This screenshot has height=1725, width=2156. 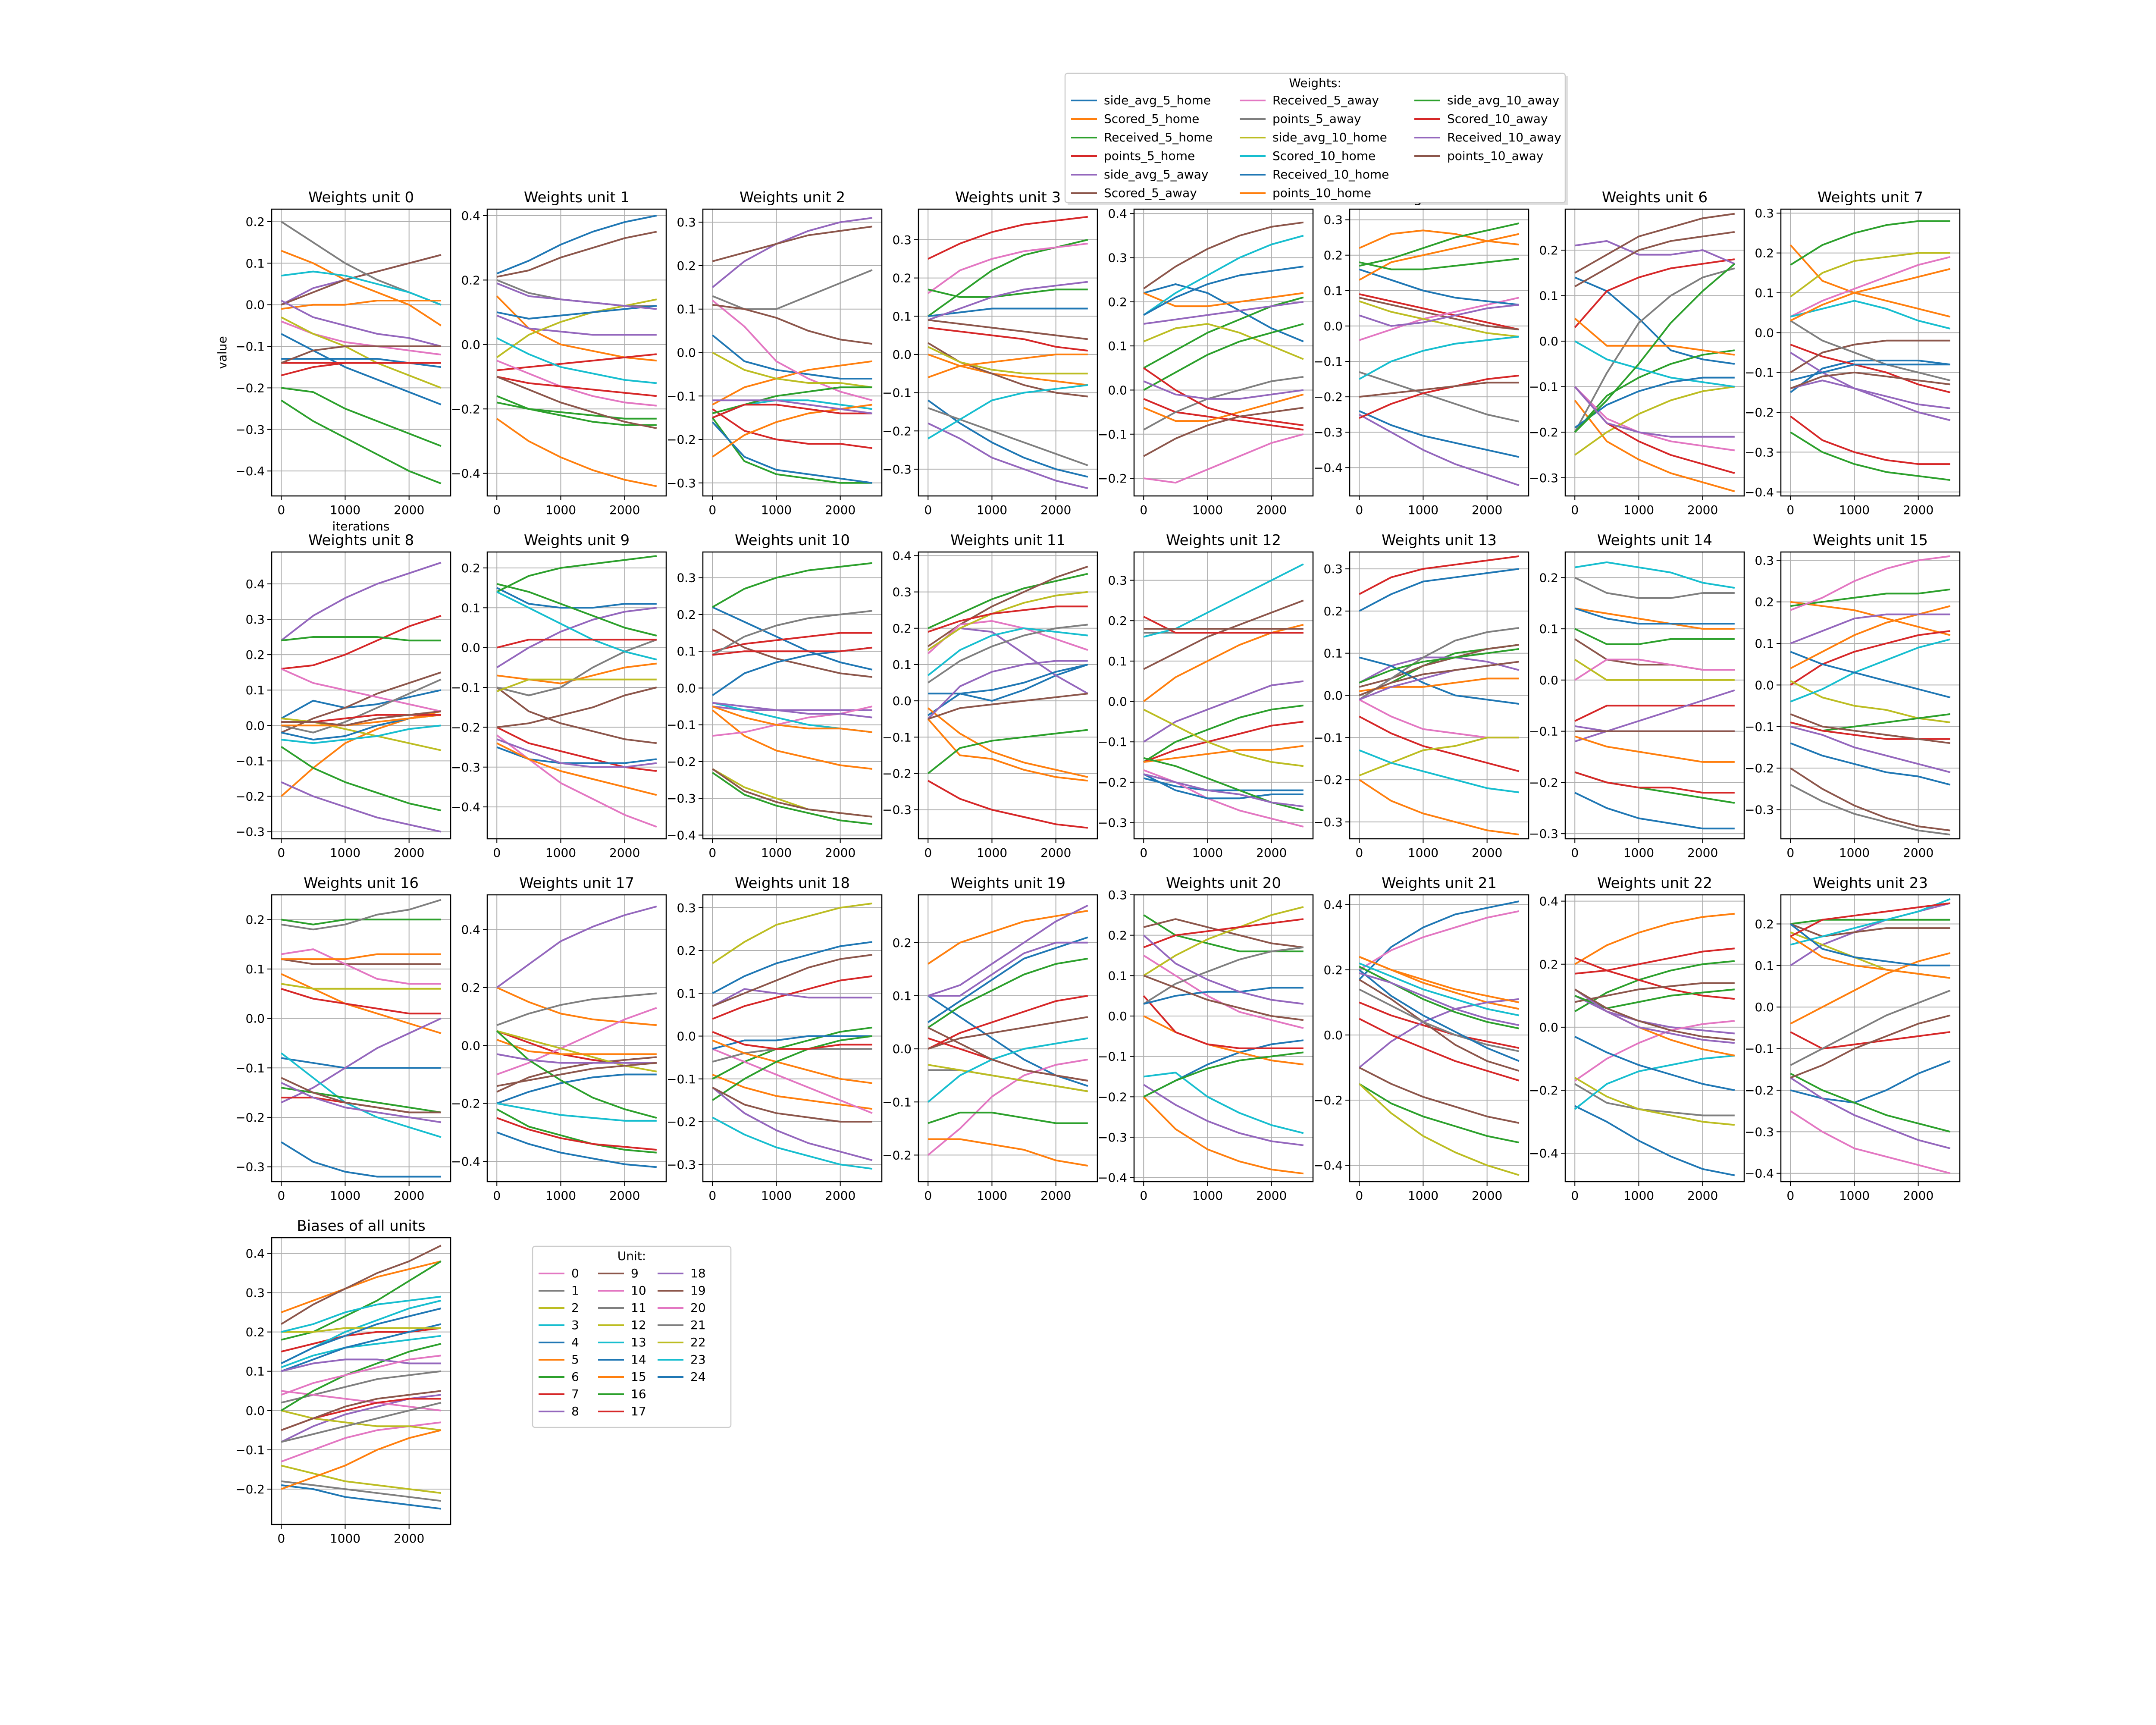 What do you see at coordinates (576, 883) in the screenshot?
I see `subplot-title: Weights unit 17` at bounding box center [576, 883].